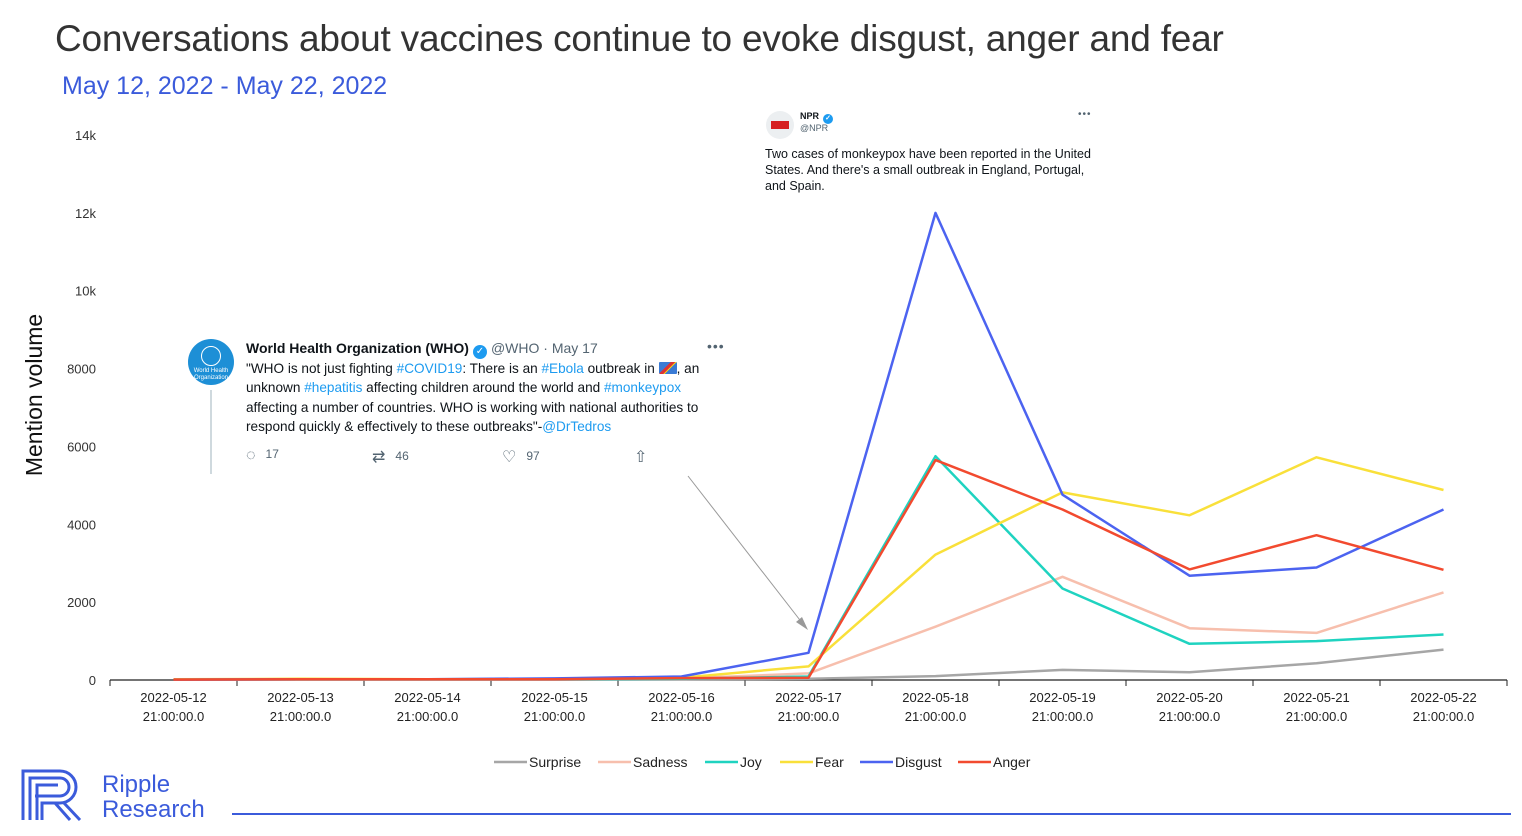 This screenshot has width=1522, height=836. I want to click on hashtag-ebola: #Ebola, so click(562, 368).